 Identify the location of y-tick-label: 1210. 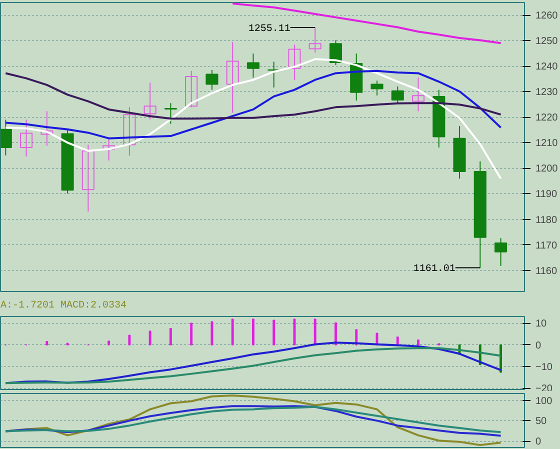
(547, 144).